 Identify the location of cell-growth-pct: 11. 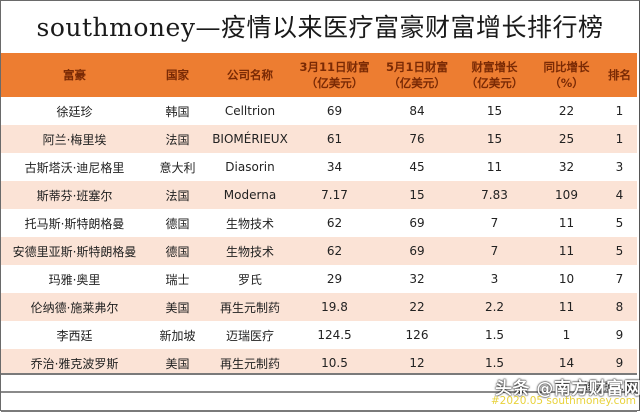
(566, 223).